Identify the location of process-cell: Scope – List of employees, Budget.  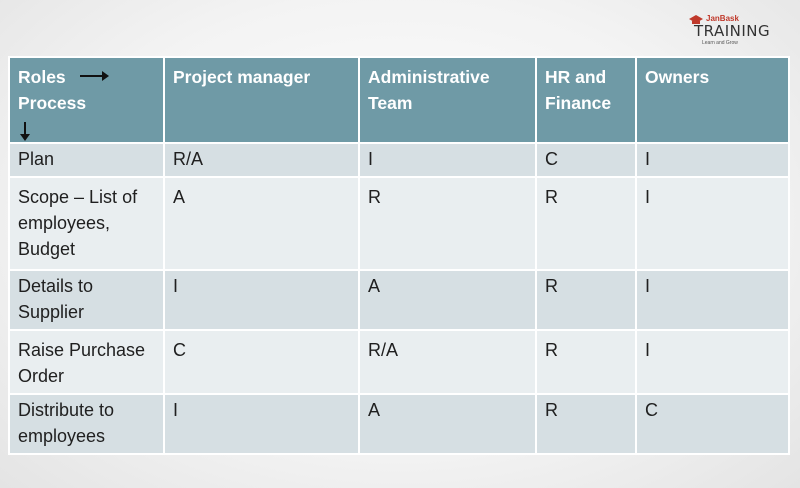
(86, 223).